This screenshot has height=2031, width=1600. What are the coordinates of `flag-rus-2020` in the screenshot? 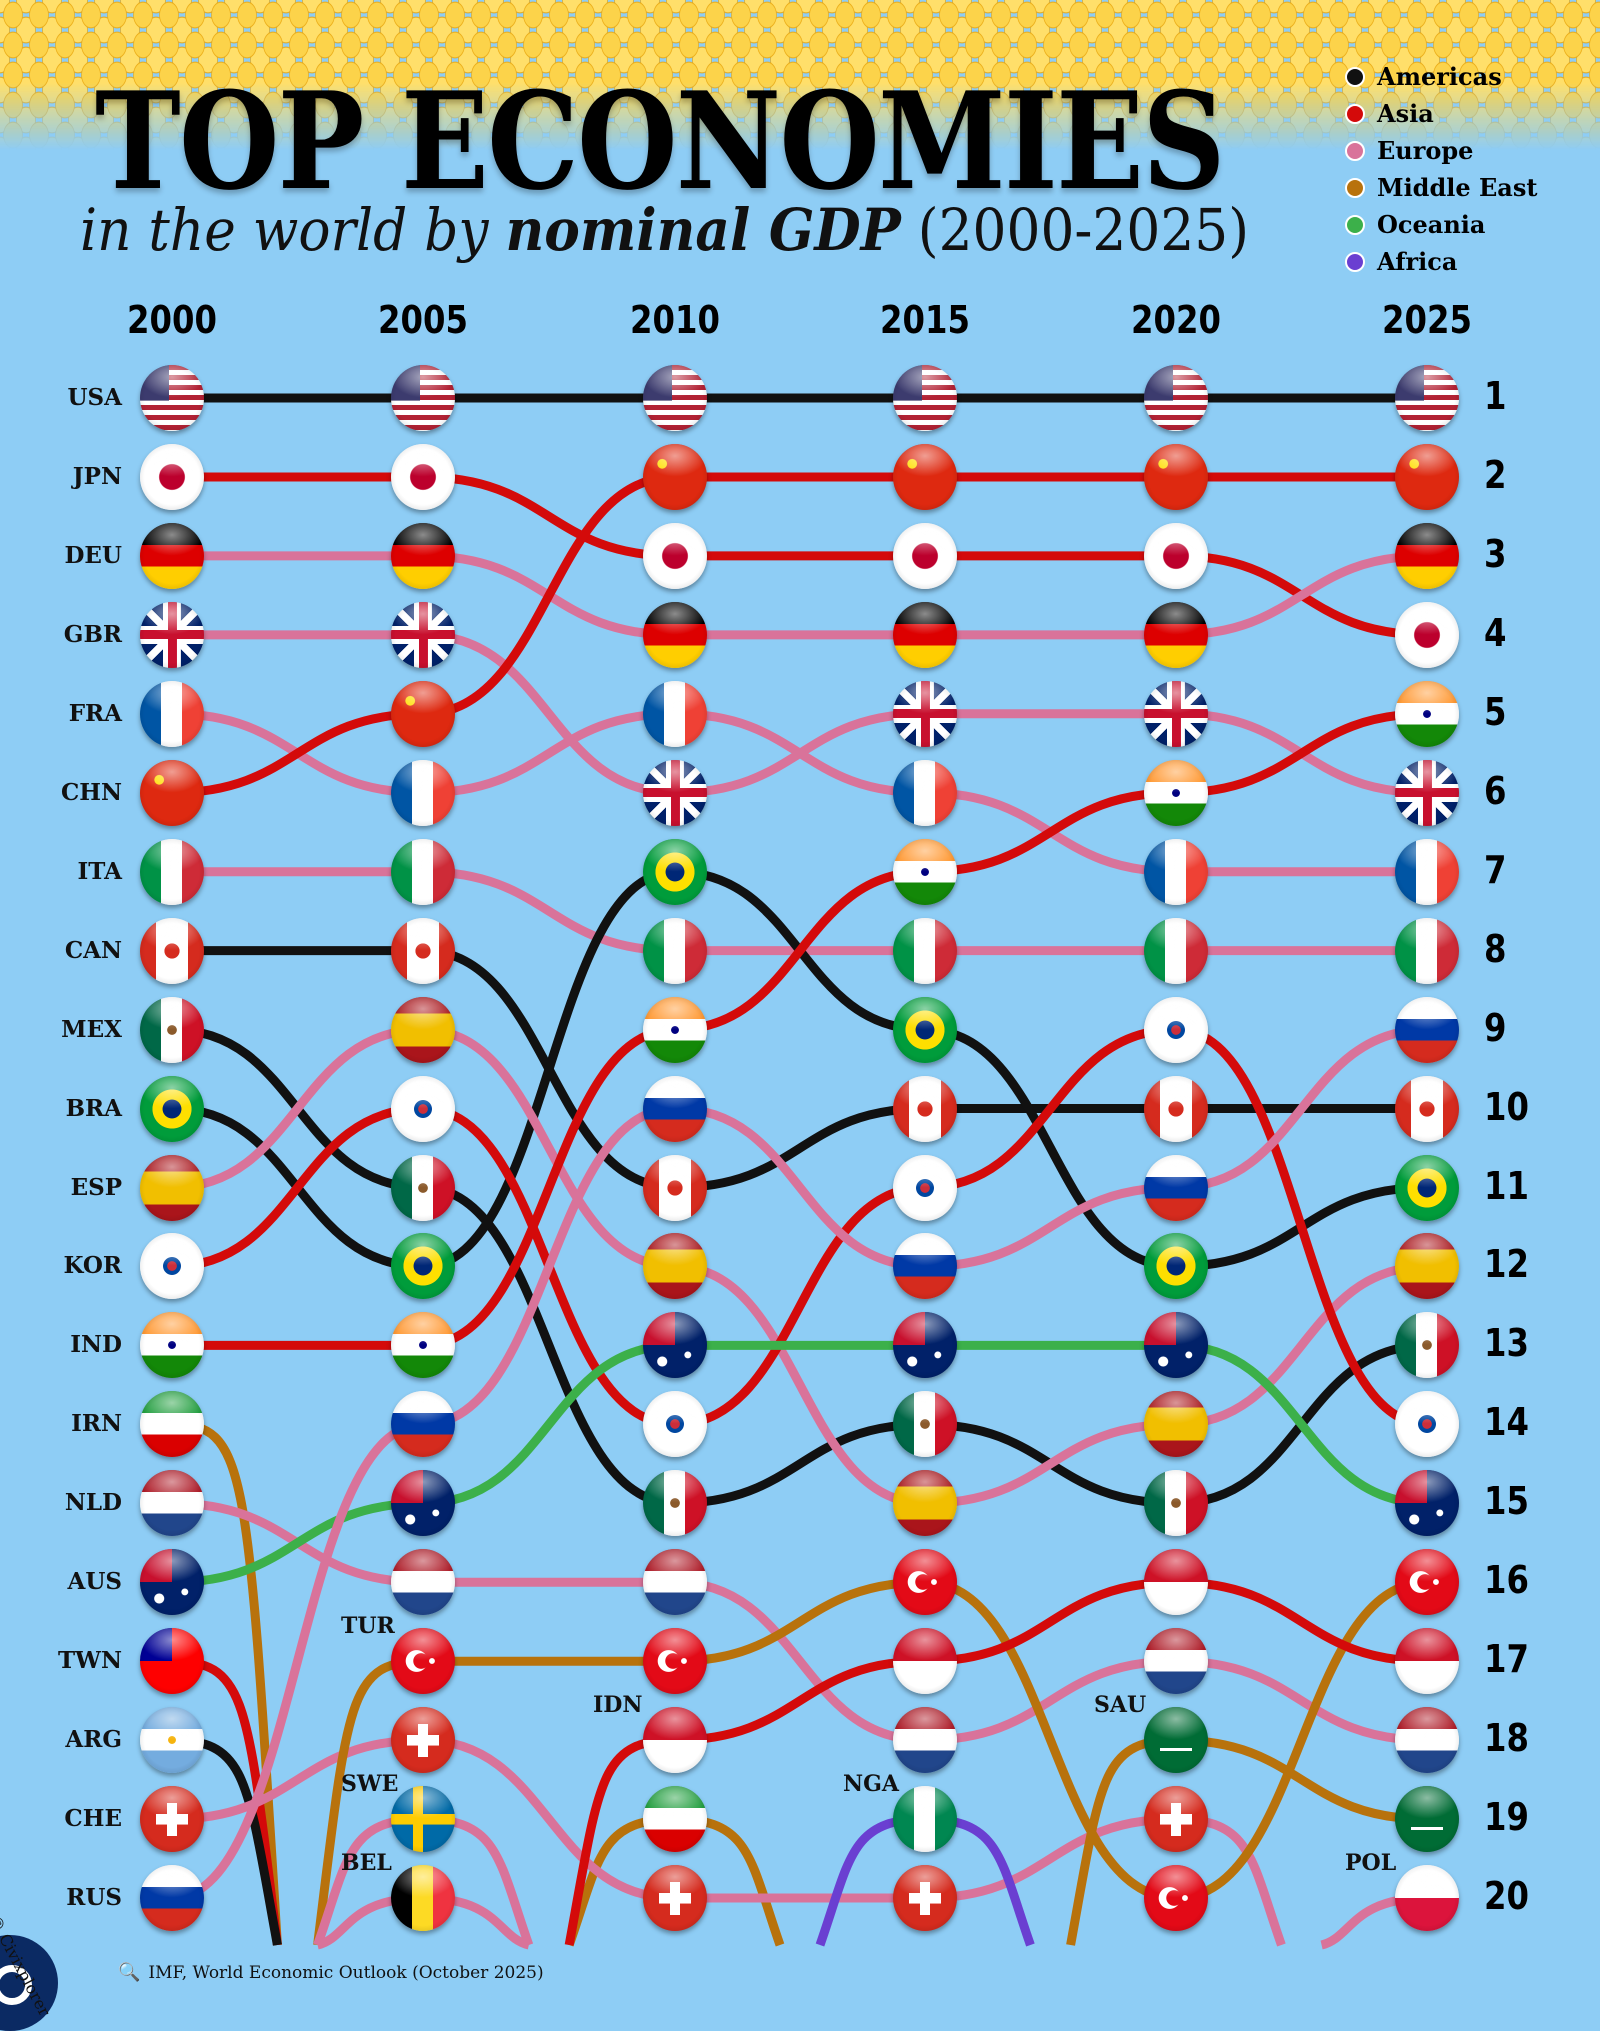 It's located at (1176, 1187).